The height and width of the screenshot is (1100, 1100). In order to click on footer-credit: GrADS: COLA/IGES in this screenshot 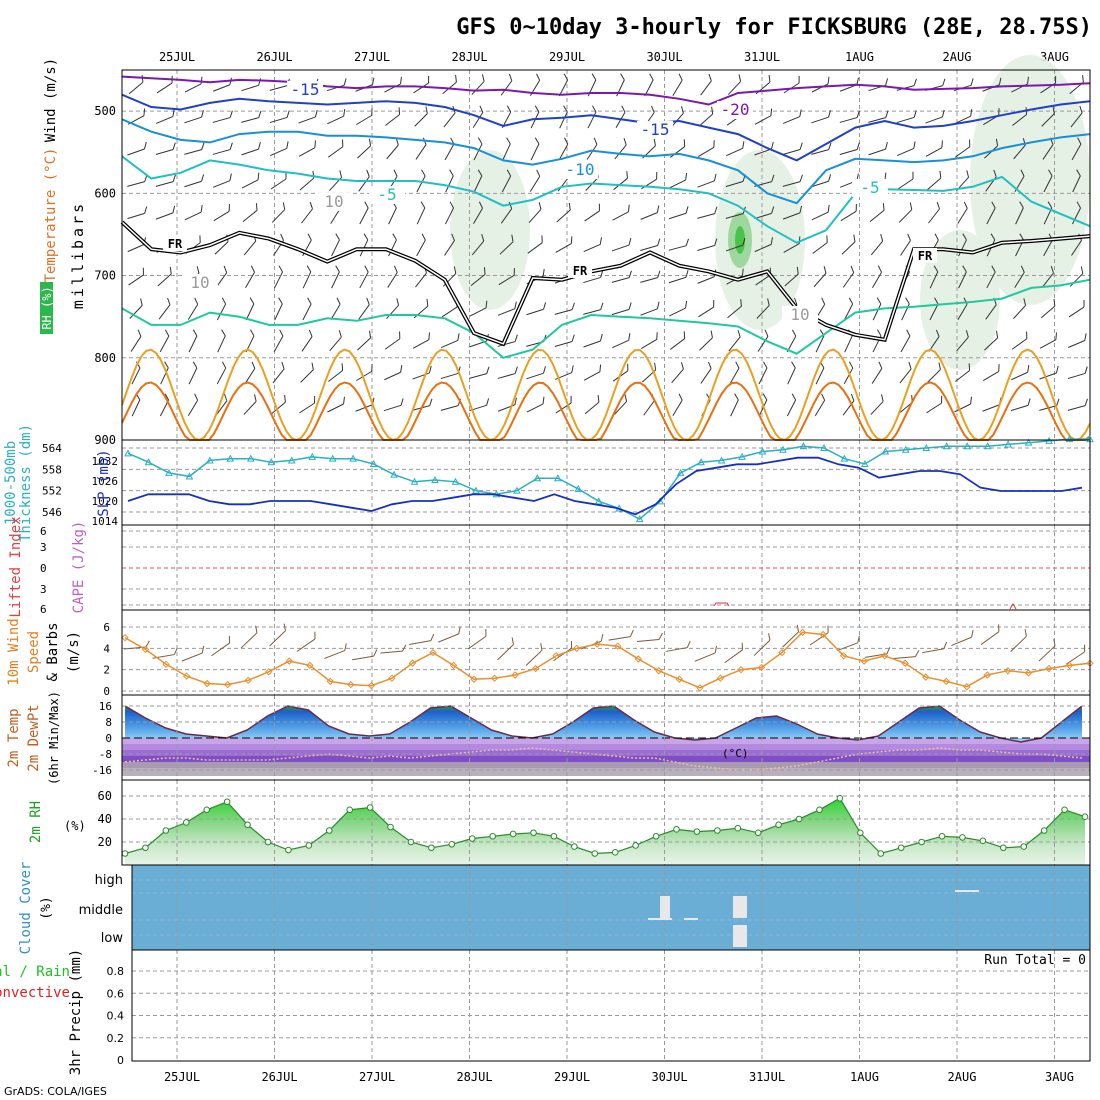, I will do `click(55, 1091)`.